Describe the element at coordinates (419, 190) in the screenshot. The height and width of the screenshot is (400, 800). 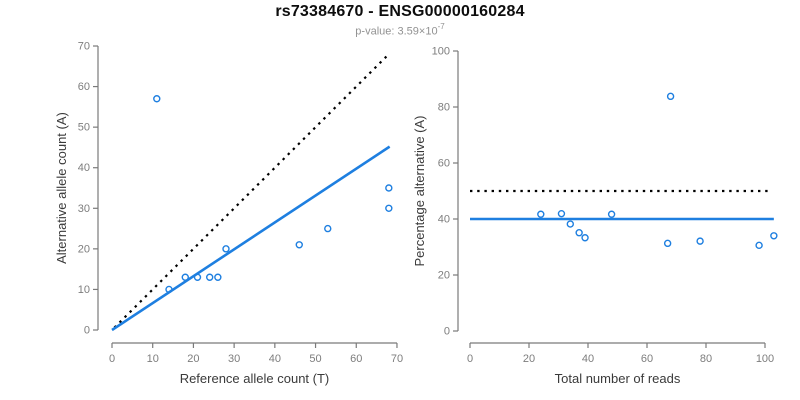
I see `y-axis-title: Percentage alternative (A)` at that location.